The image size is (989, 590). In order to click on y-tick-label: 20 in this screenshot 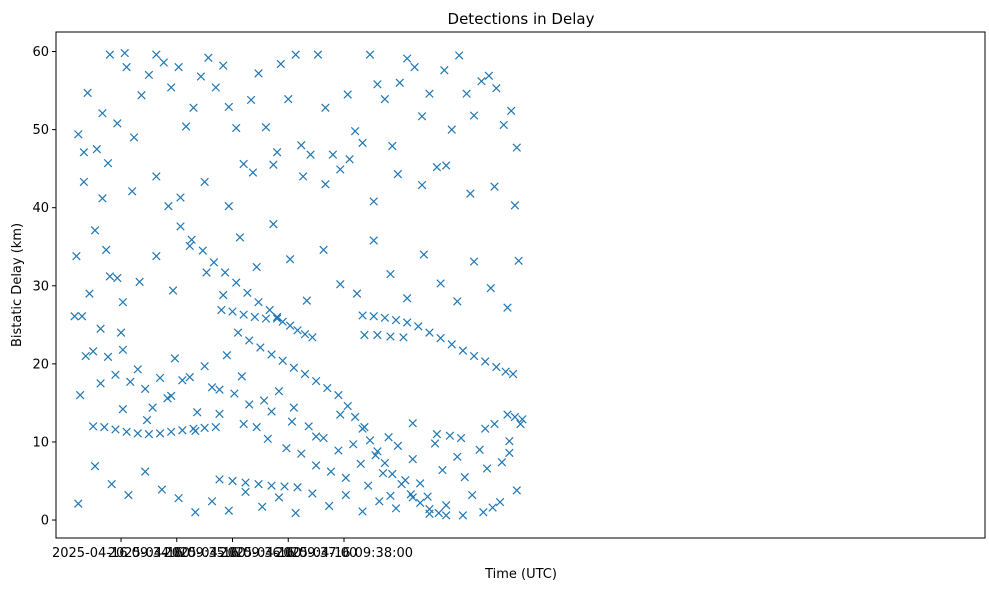, I will do `click(40, 364)`.